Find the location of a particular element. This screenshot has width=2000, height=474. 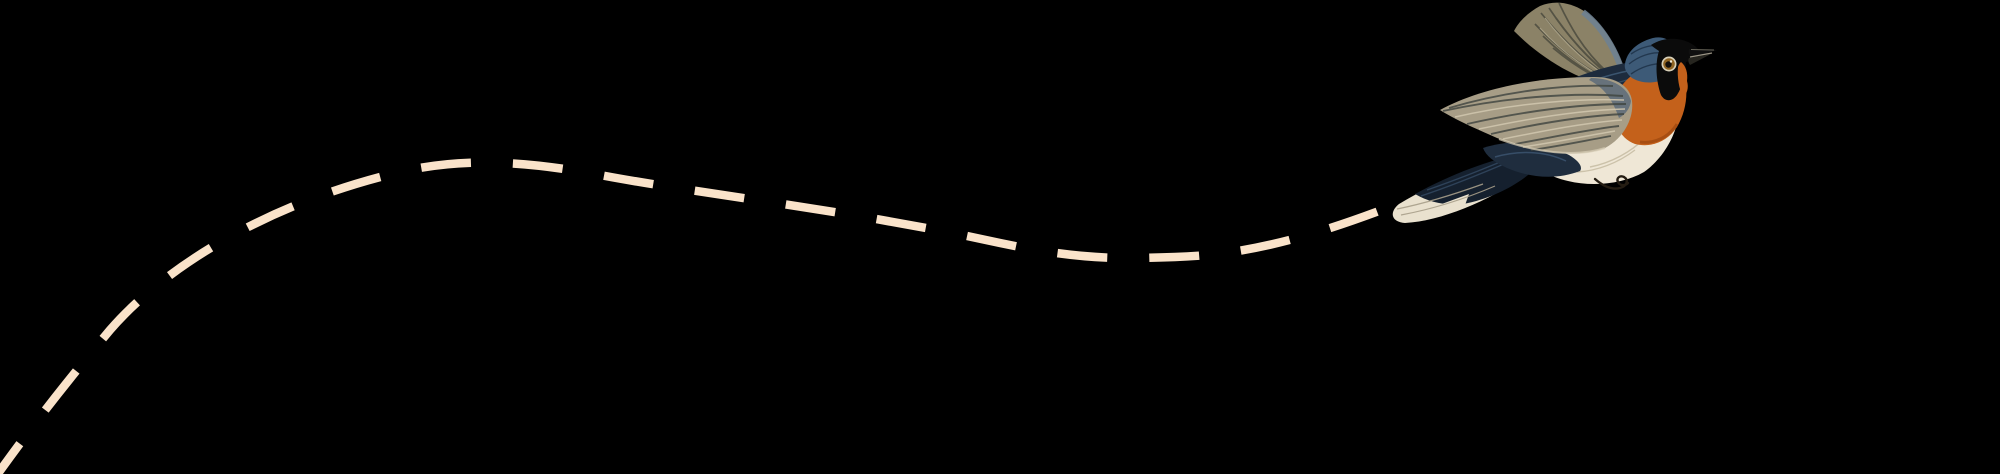

bird-beak is located at coordinates (1702, 57).